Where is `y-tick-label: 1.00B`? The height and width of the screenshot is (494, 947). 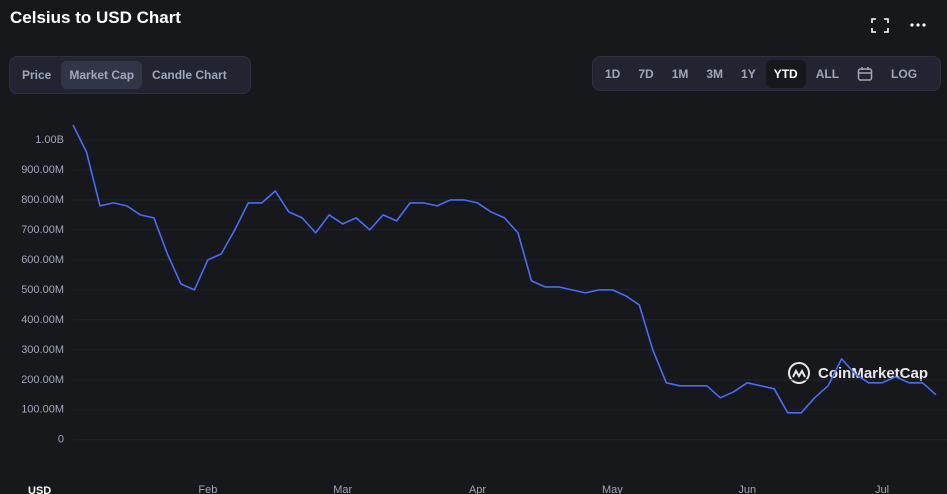
y-tick-label: 1.00B is located at coordinates (49, 140).